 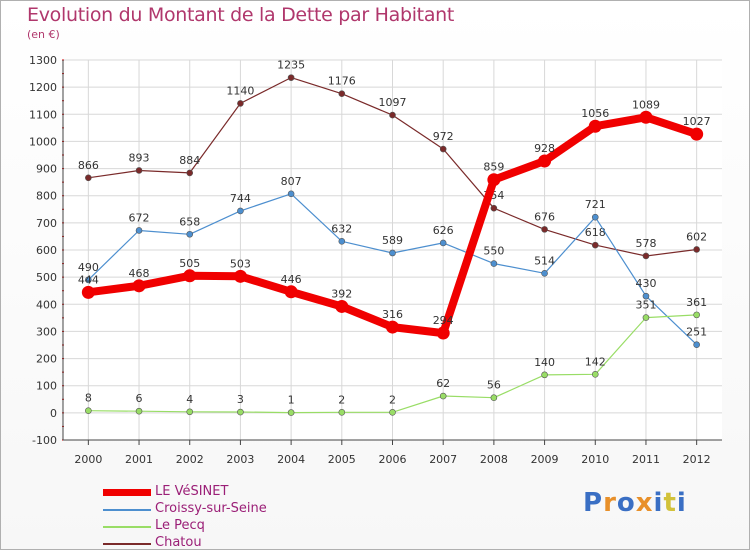 I want to click on data-label-chatou: 1235, so click(x=291, y=65).